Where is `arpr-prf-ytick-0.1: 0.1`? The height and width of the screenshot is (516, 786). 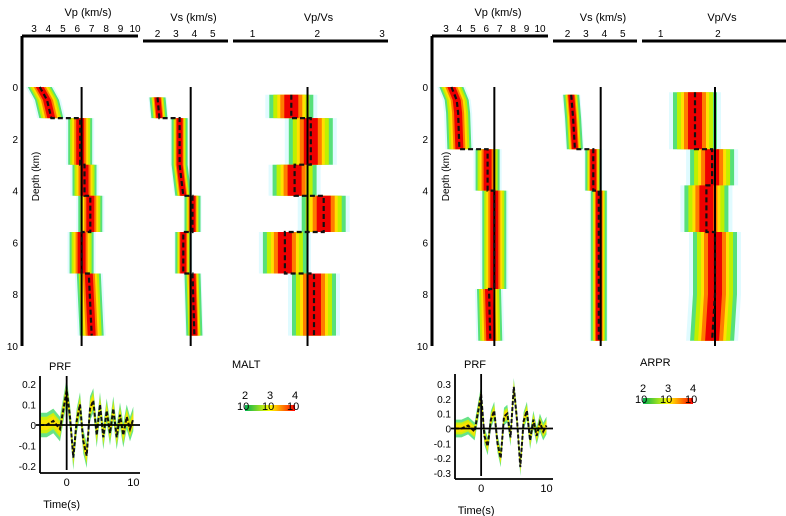 arpr-prf-ytick-0.1: 0.1 is located at coordinates (444, 415).